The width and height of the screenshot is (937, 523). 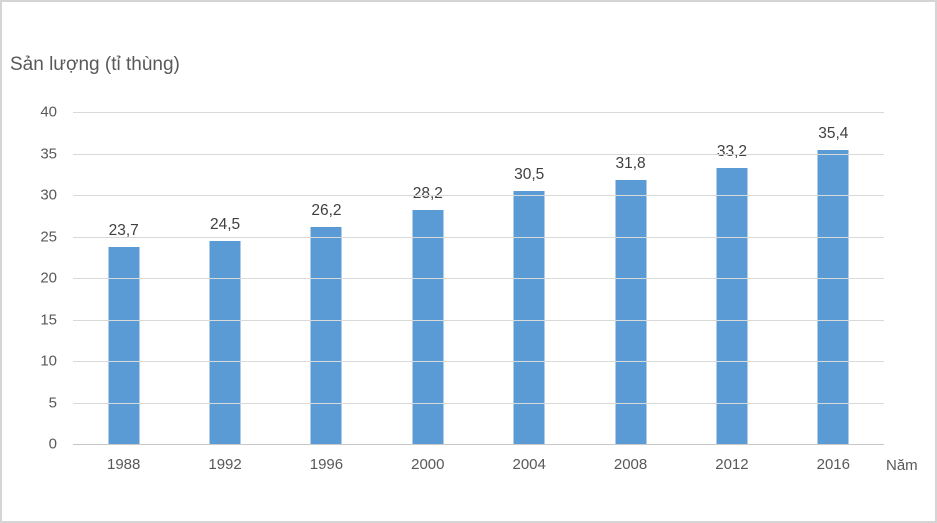 I want to click on x-axis-tick-label: 2000, so click(x=428, y=464).